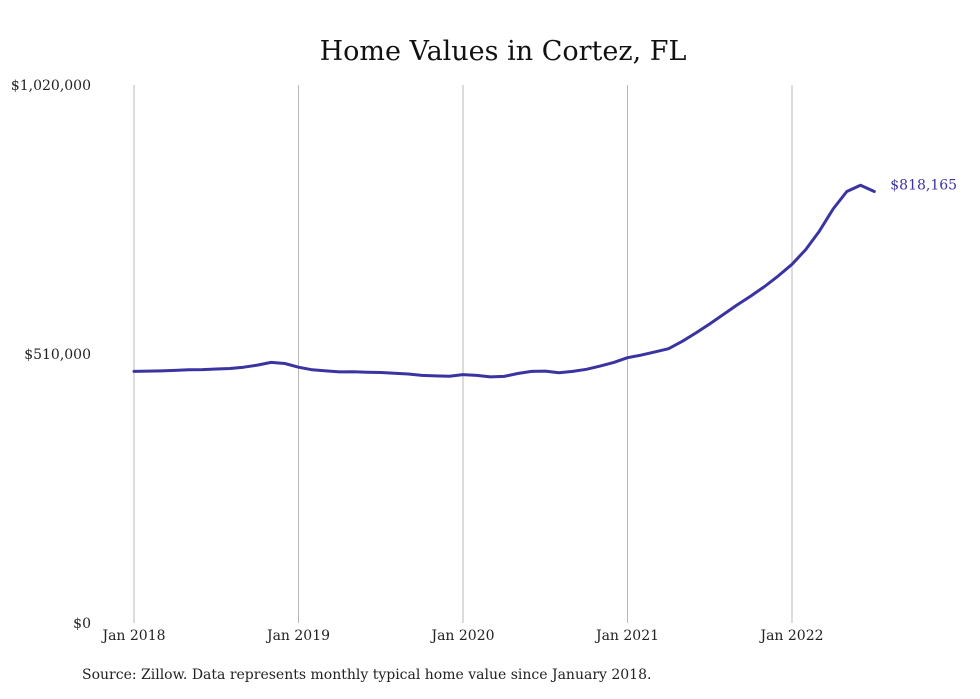 This screenshot has height=699, width=980. Describe the element at coordinates (57, 355) in the screenshot. I see `y-tick-label: $510,000` at that location.